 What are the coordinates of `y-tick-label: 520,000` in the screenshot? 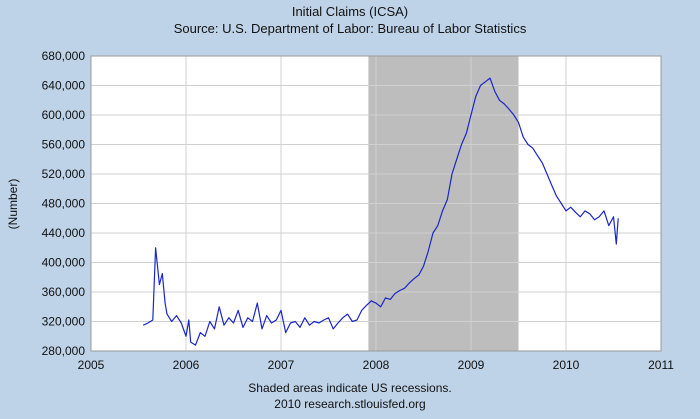 It's located at (64, 174).